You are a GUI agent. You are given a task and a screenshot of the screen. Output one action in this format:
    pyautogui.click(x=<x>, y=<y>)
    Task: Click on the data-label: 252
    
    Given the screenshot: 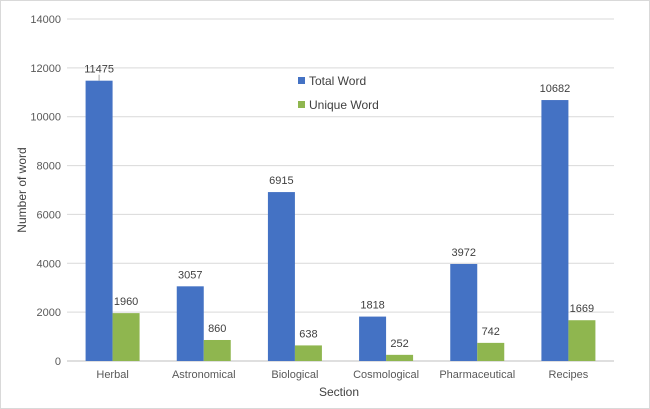 What is the action you would take?
    pyautogui.click(x=399, y=344)
    